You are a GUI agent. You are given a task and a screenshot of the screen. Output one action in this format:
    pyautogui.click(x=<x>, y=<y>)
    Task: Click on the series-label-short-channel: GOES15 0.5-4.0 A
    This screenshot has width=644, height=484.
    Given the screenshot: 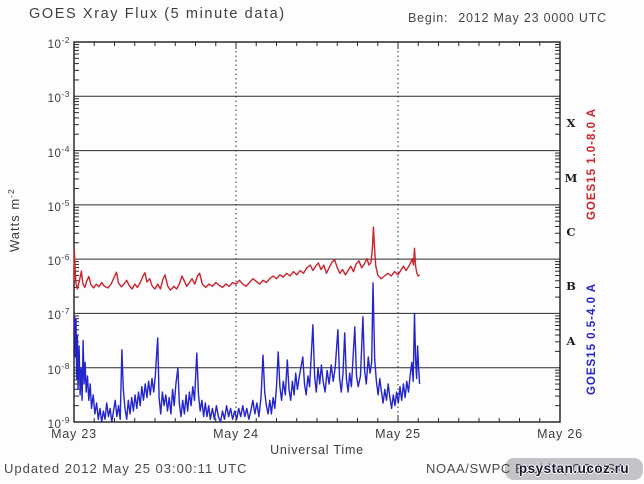 What is the action you would take?
    pyautogui.click(x=592, y=339)
    